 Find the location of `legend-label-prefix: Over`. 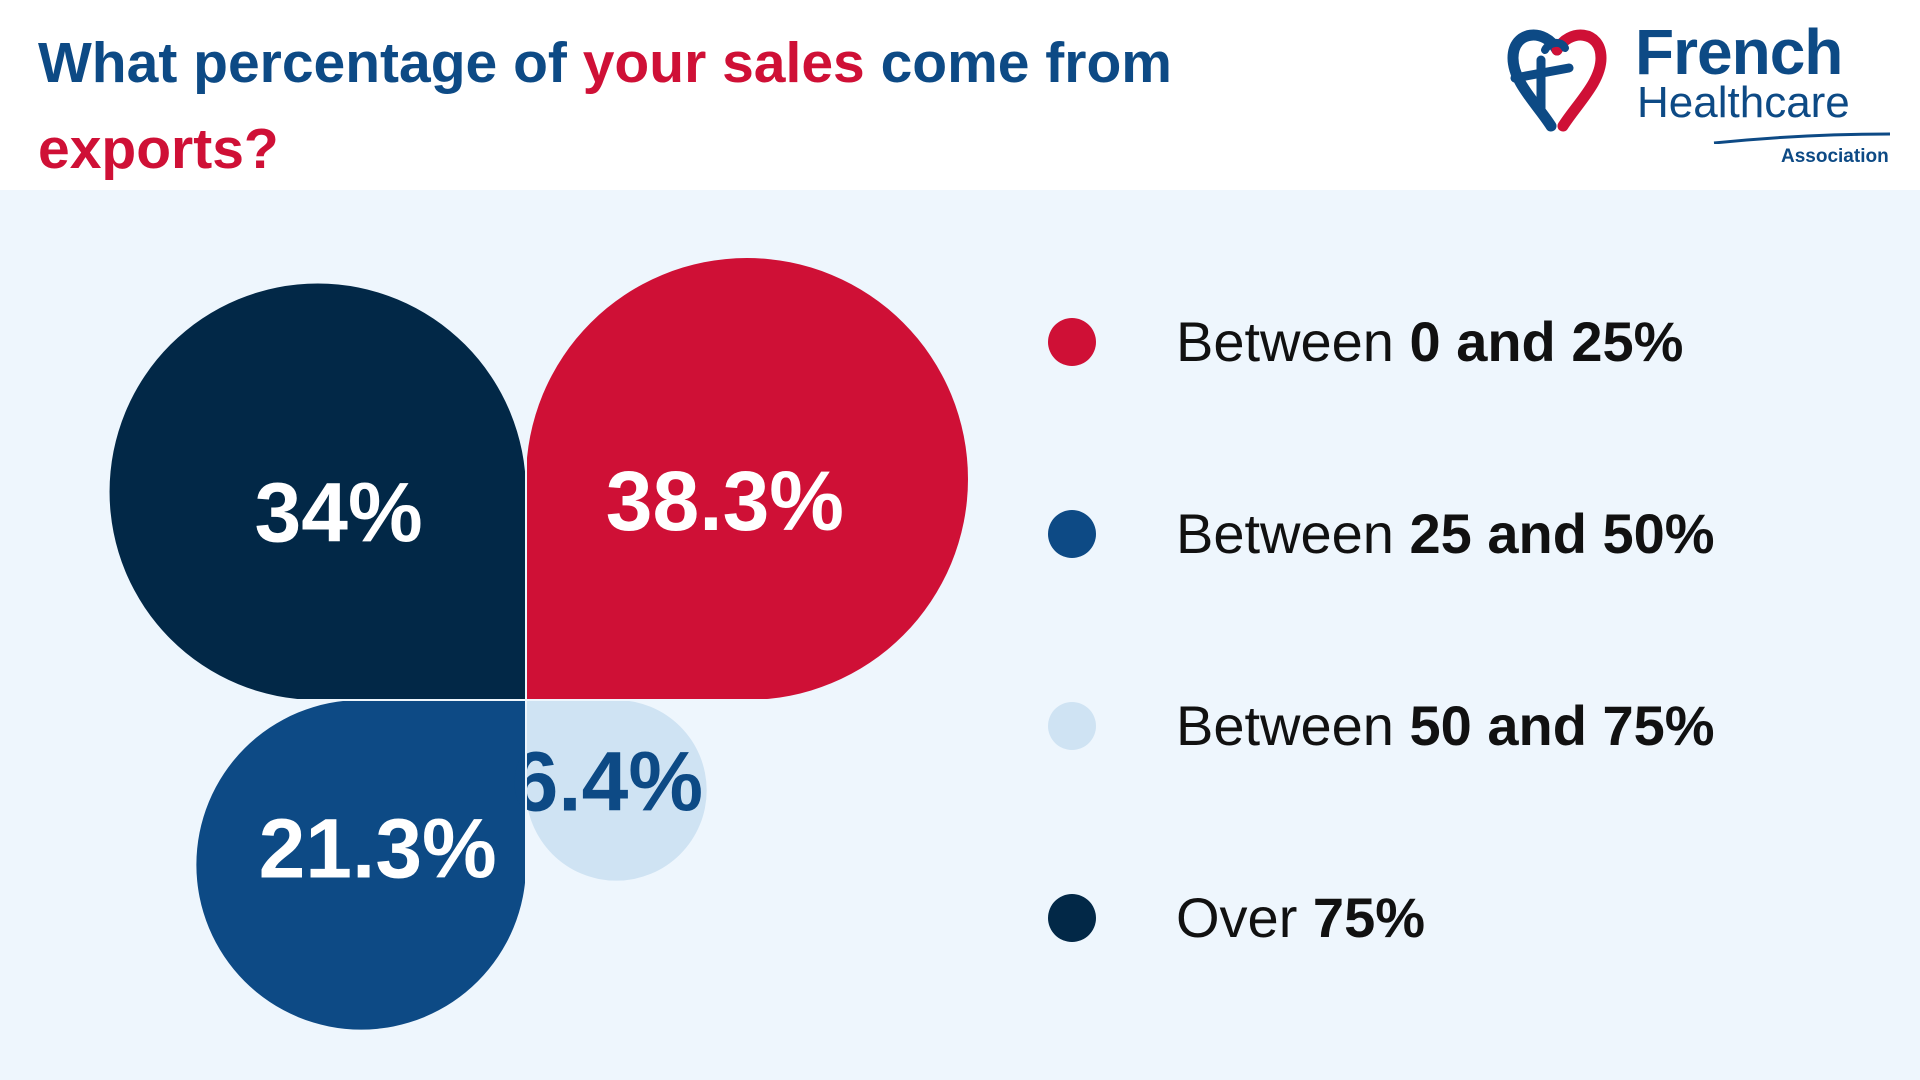

legend-label-prefix: Over is located at coordinates (1244, 917).